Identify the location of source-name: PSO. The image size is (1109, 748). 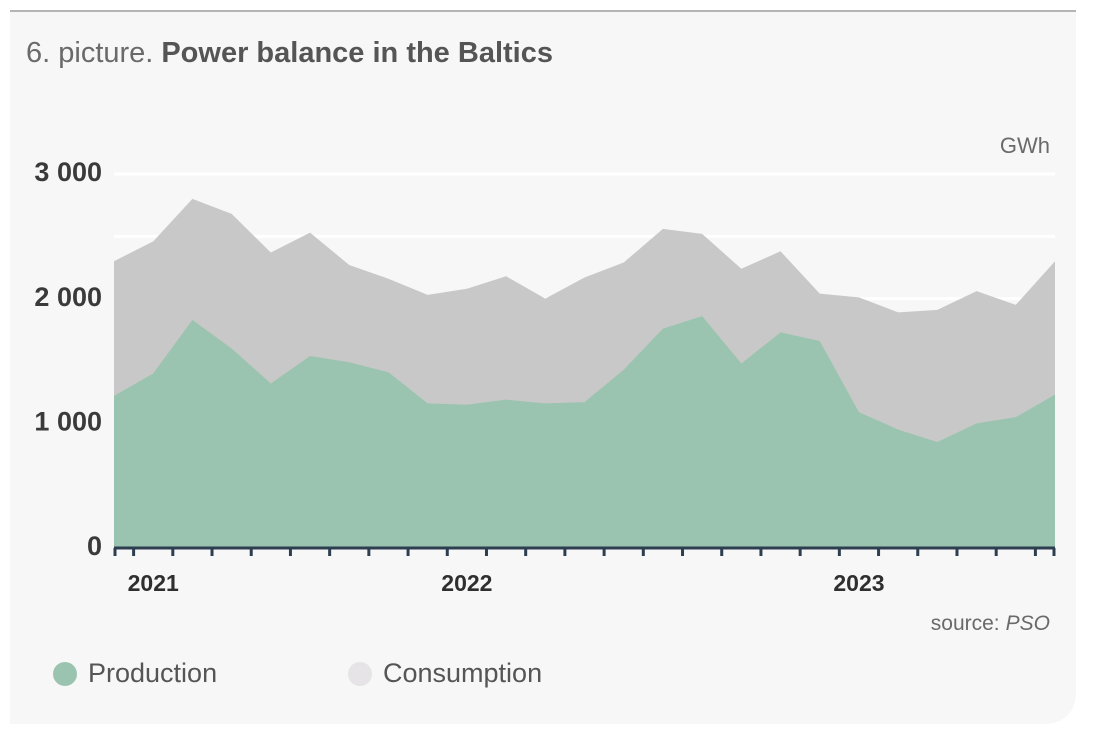
(1028, 623).